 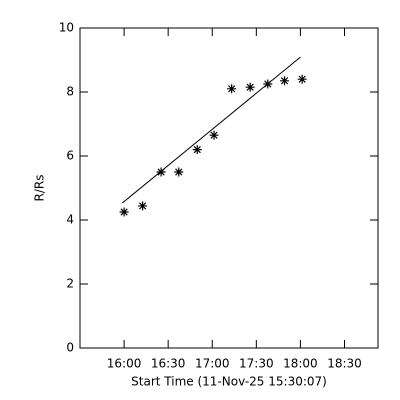 What do you see at coordinates (168, 364) in the screenshot?
I see `x-tick-label: 16:30` at bounding box center [168, 364].